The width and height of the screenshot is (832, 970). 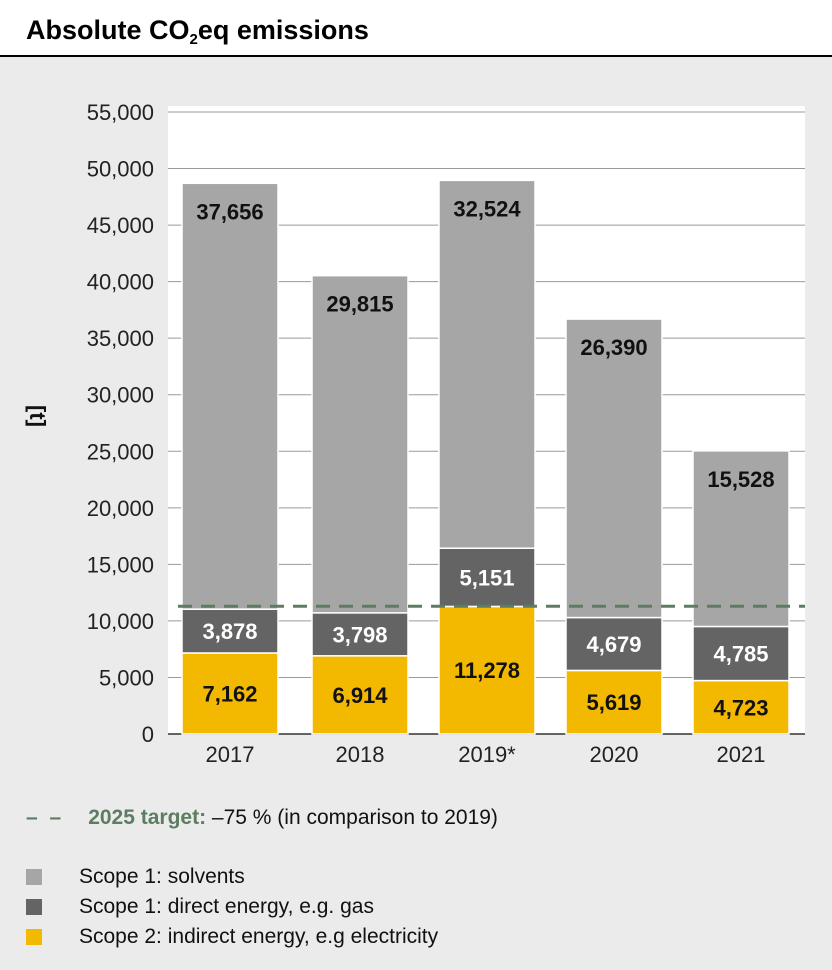 I want to click on data-label: 26,390, so click(x=613, y=347).